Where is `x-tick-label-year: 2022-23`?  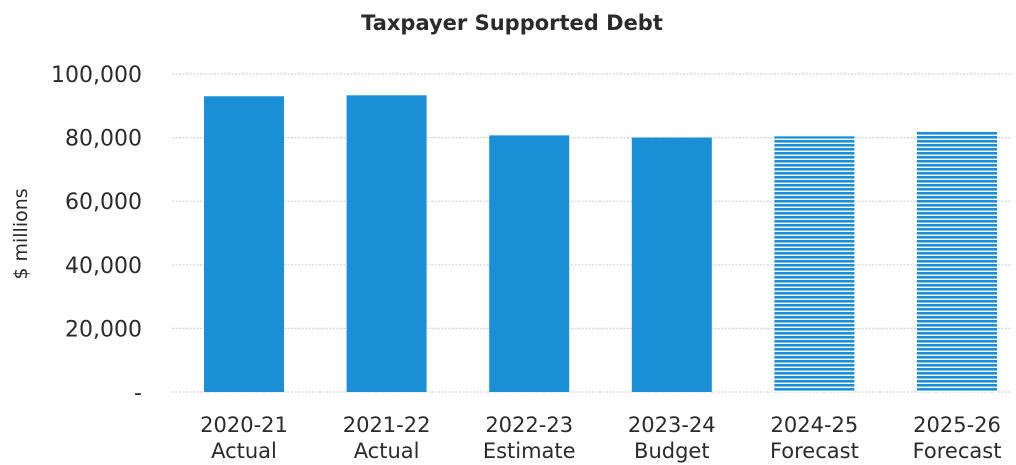
x-tick-label-year: 2022-23 is located at coordinates (529, 425).